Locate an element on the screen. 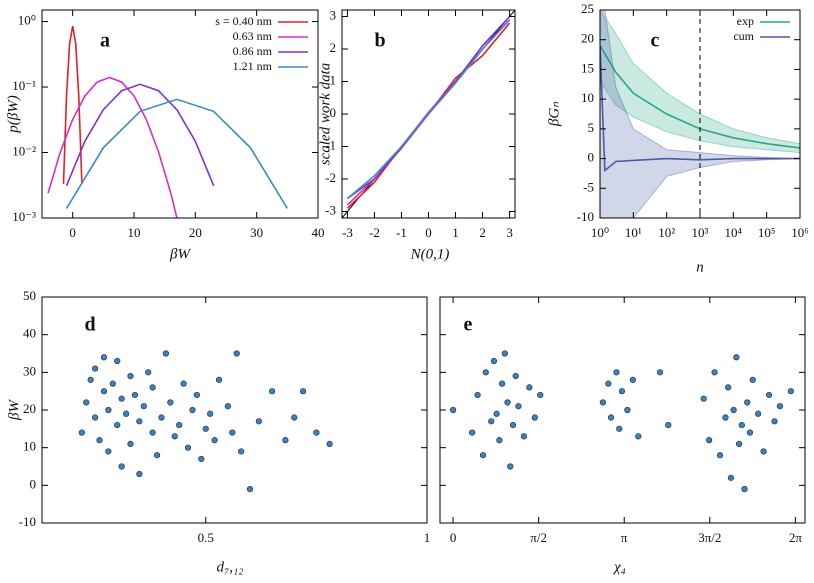 This screenshot has width=814, height=583. y-tick-label: 5 is located at coordinates (591, 127).